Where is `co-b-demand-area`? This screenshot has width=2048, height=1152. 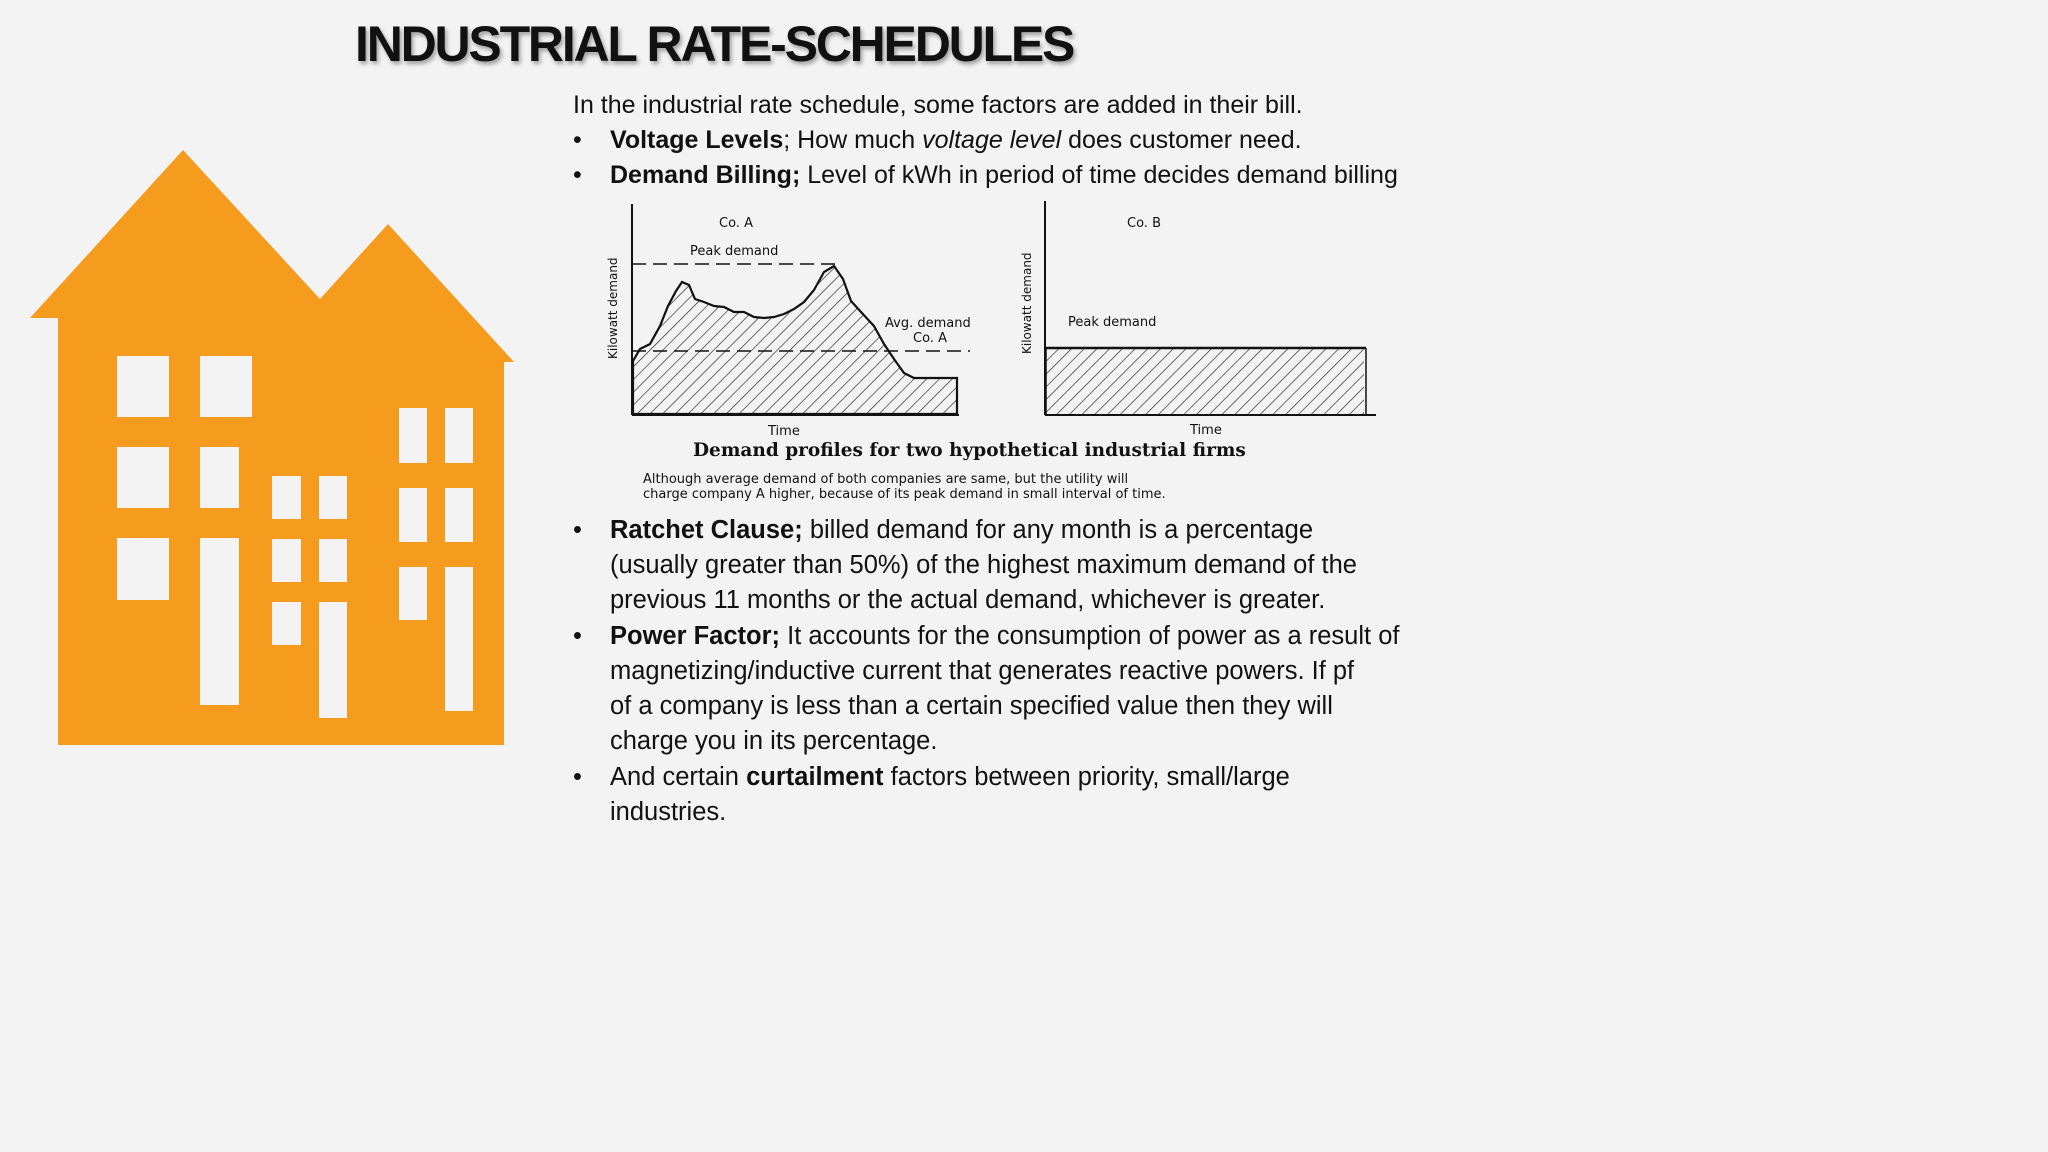
co-b-demand-area is located at coordinates (1205, 381).